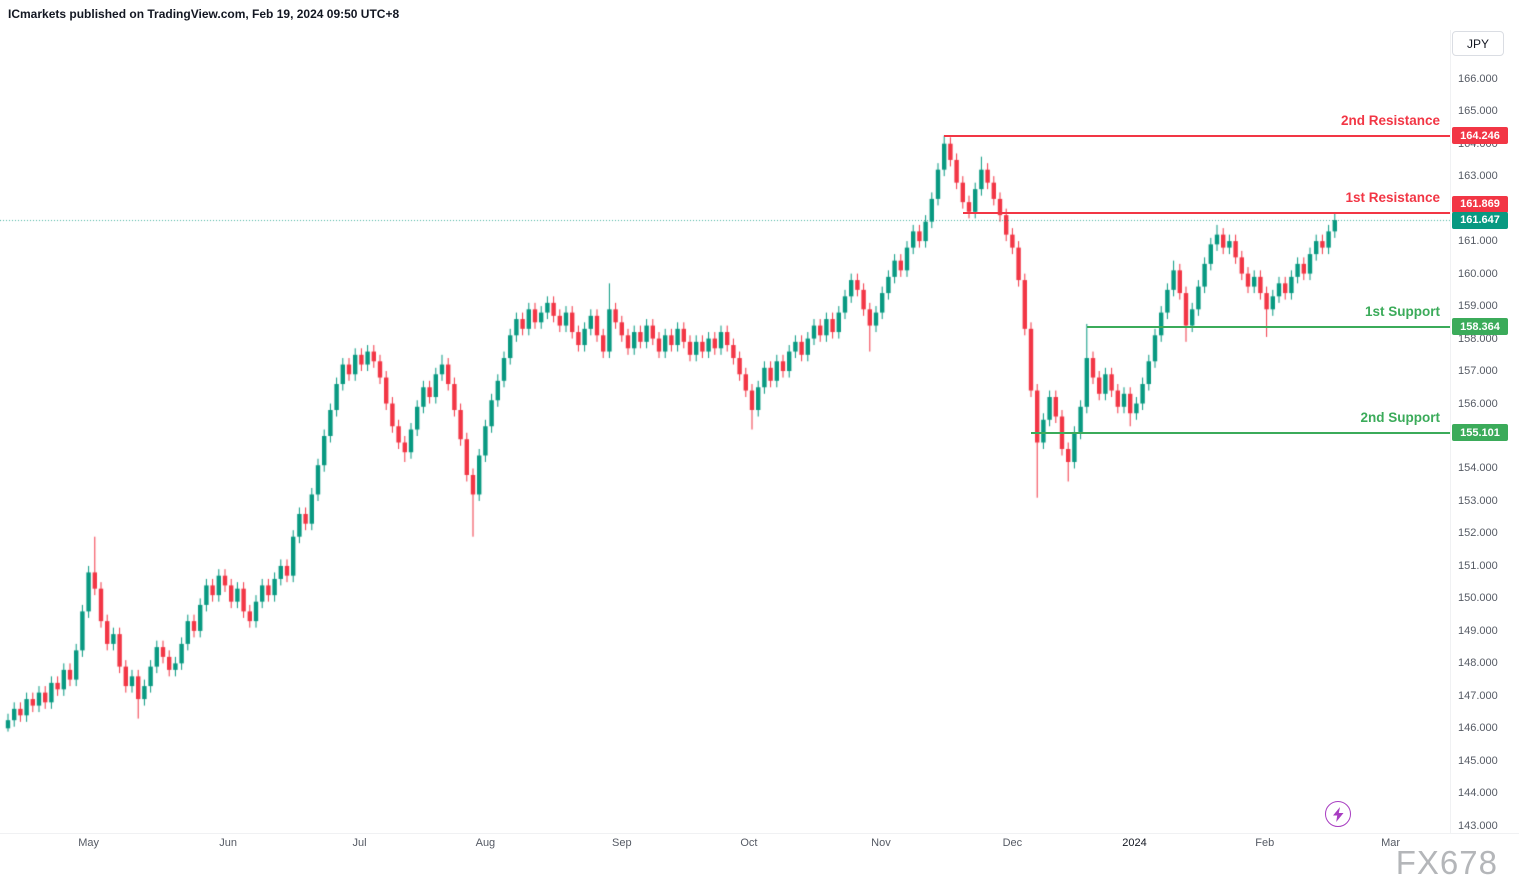 The image size is (1519, 891). I want to click on price-axis-label: 149.000, so click(1478, 630).